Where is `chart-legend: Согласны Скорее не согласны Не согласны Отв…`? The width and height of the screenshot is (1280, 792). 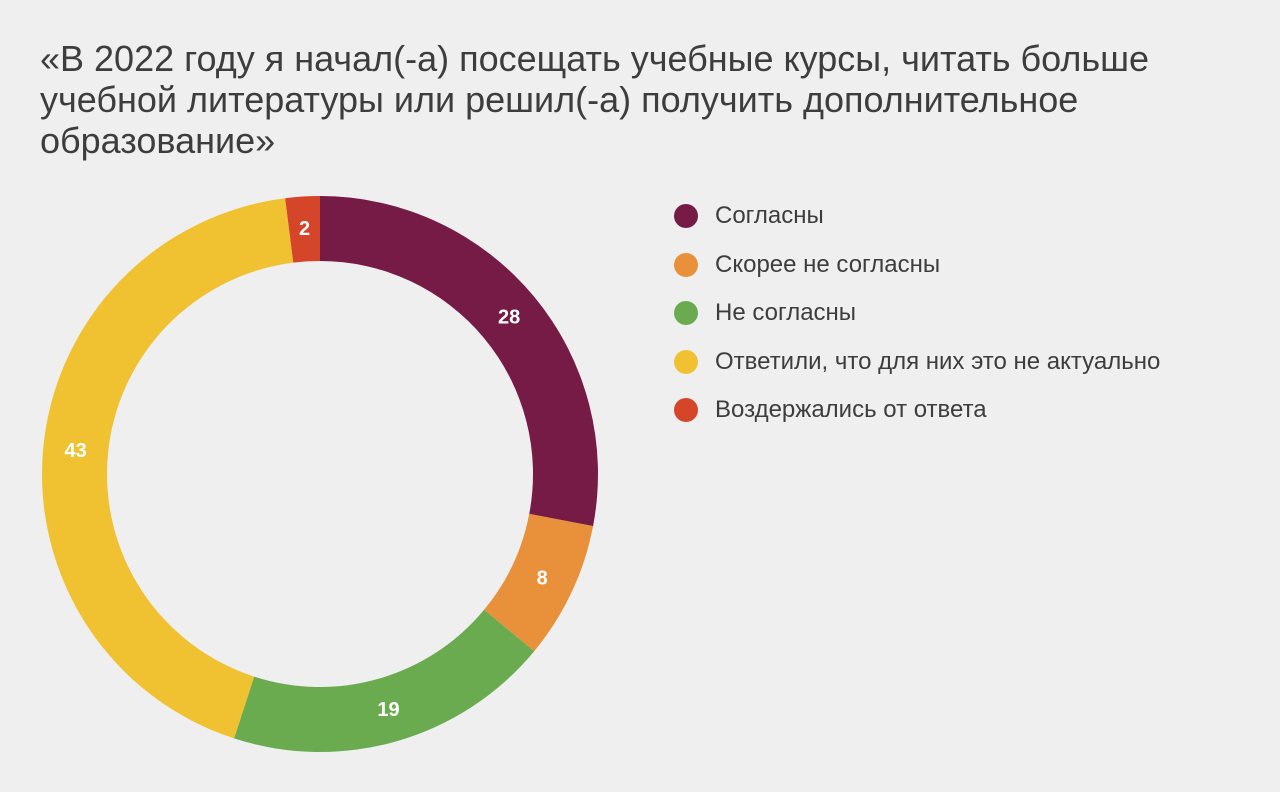
chart-legend: Согласны Скорее не согласны Не согласны Отв… is located at coordinates (917, 313).